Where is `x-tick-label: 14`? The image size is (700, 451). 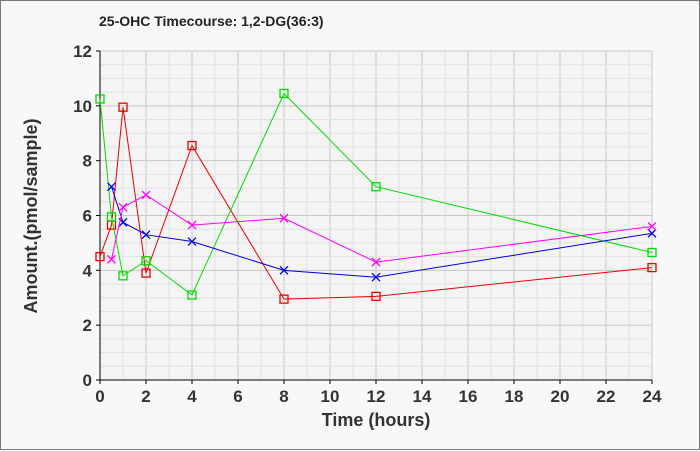 x-tick-label: 14 is located at coordinates (422, 396).